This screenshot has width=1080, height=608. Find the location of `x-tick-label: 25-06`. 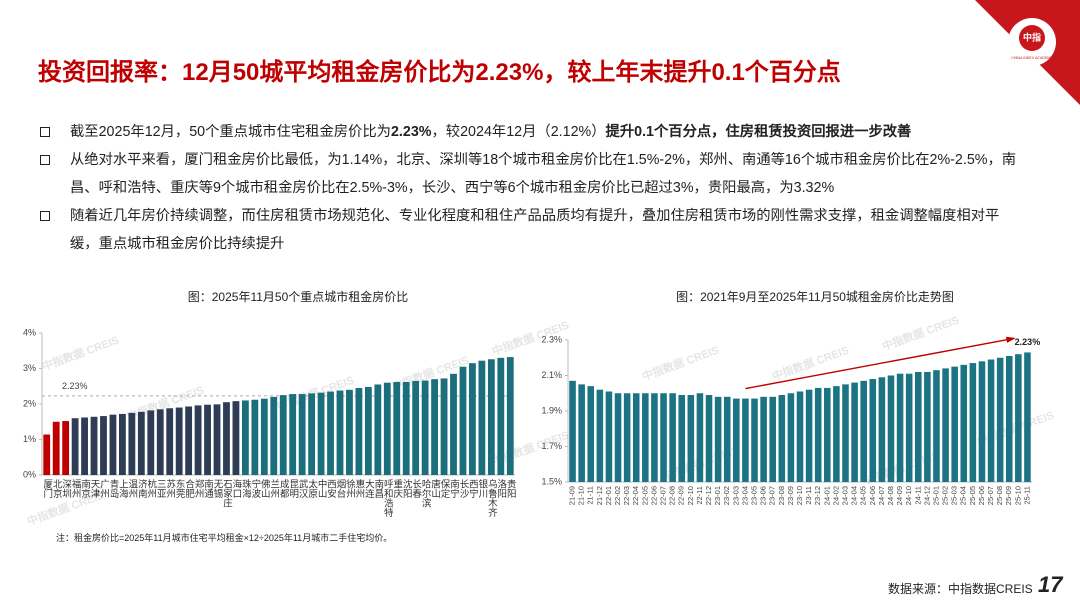

x-tick-label: 25-06 is located at coordinates (981, 495).